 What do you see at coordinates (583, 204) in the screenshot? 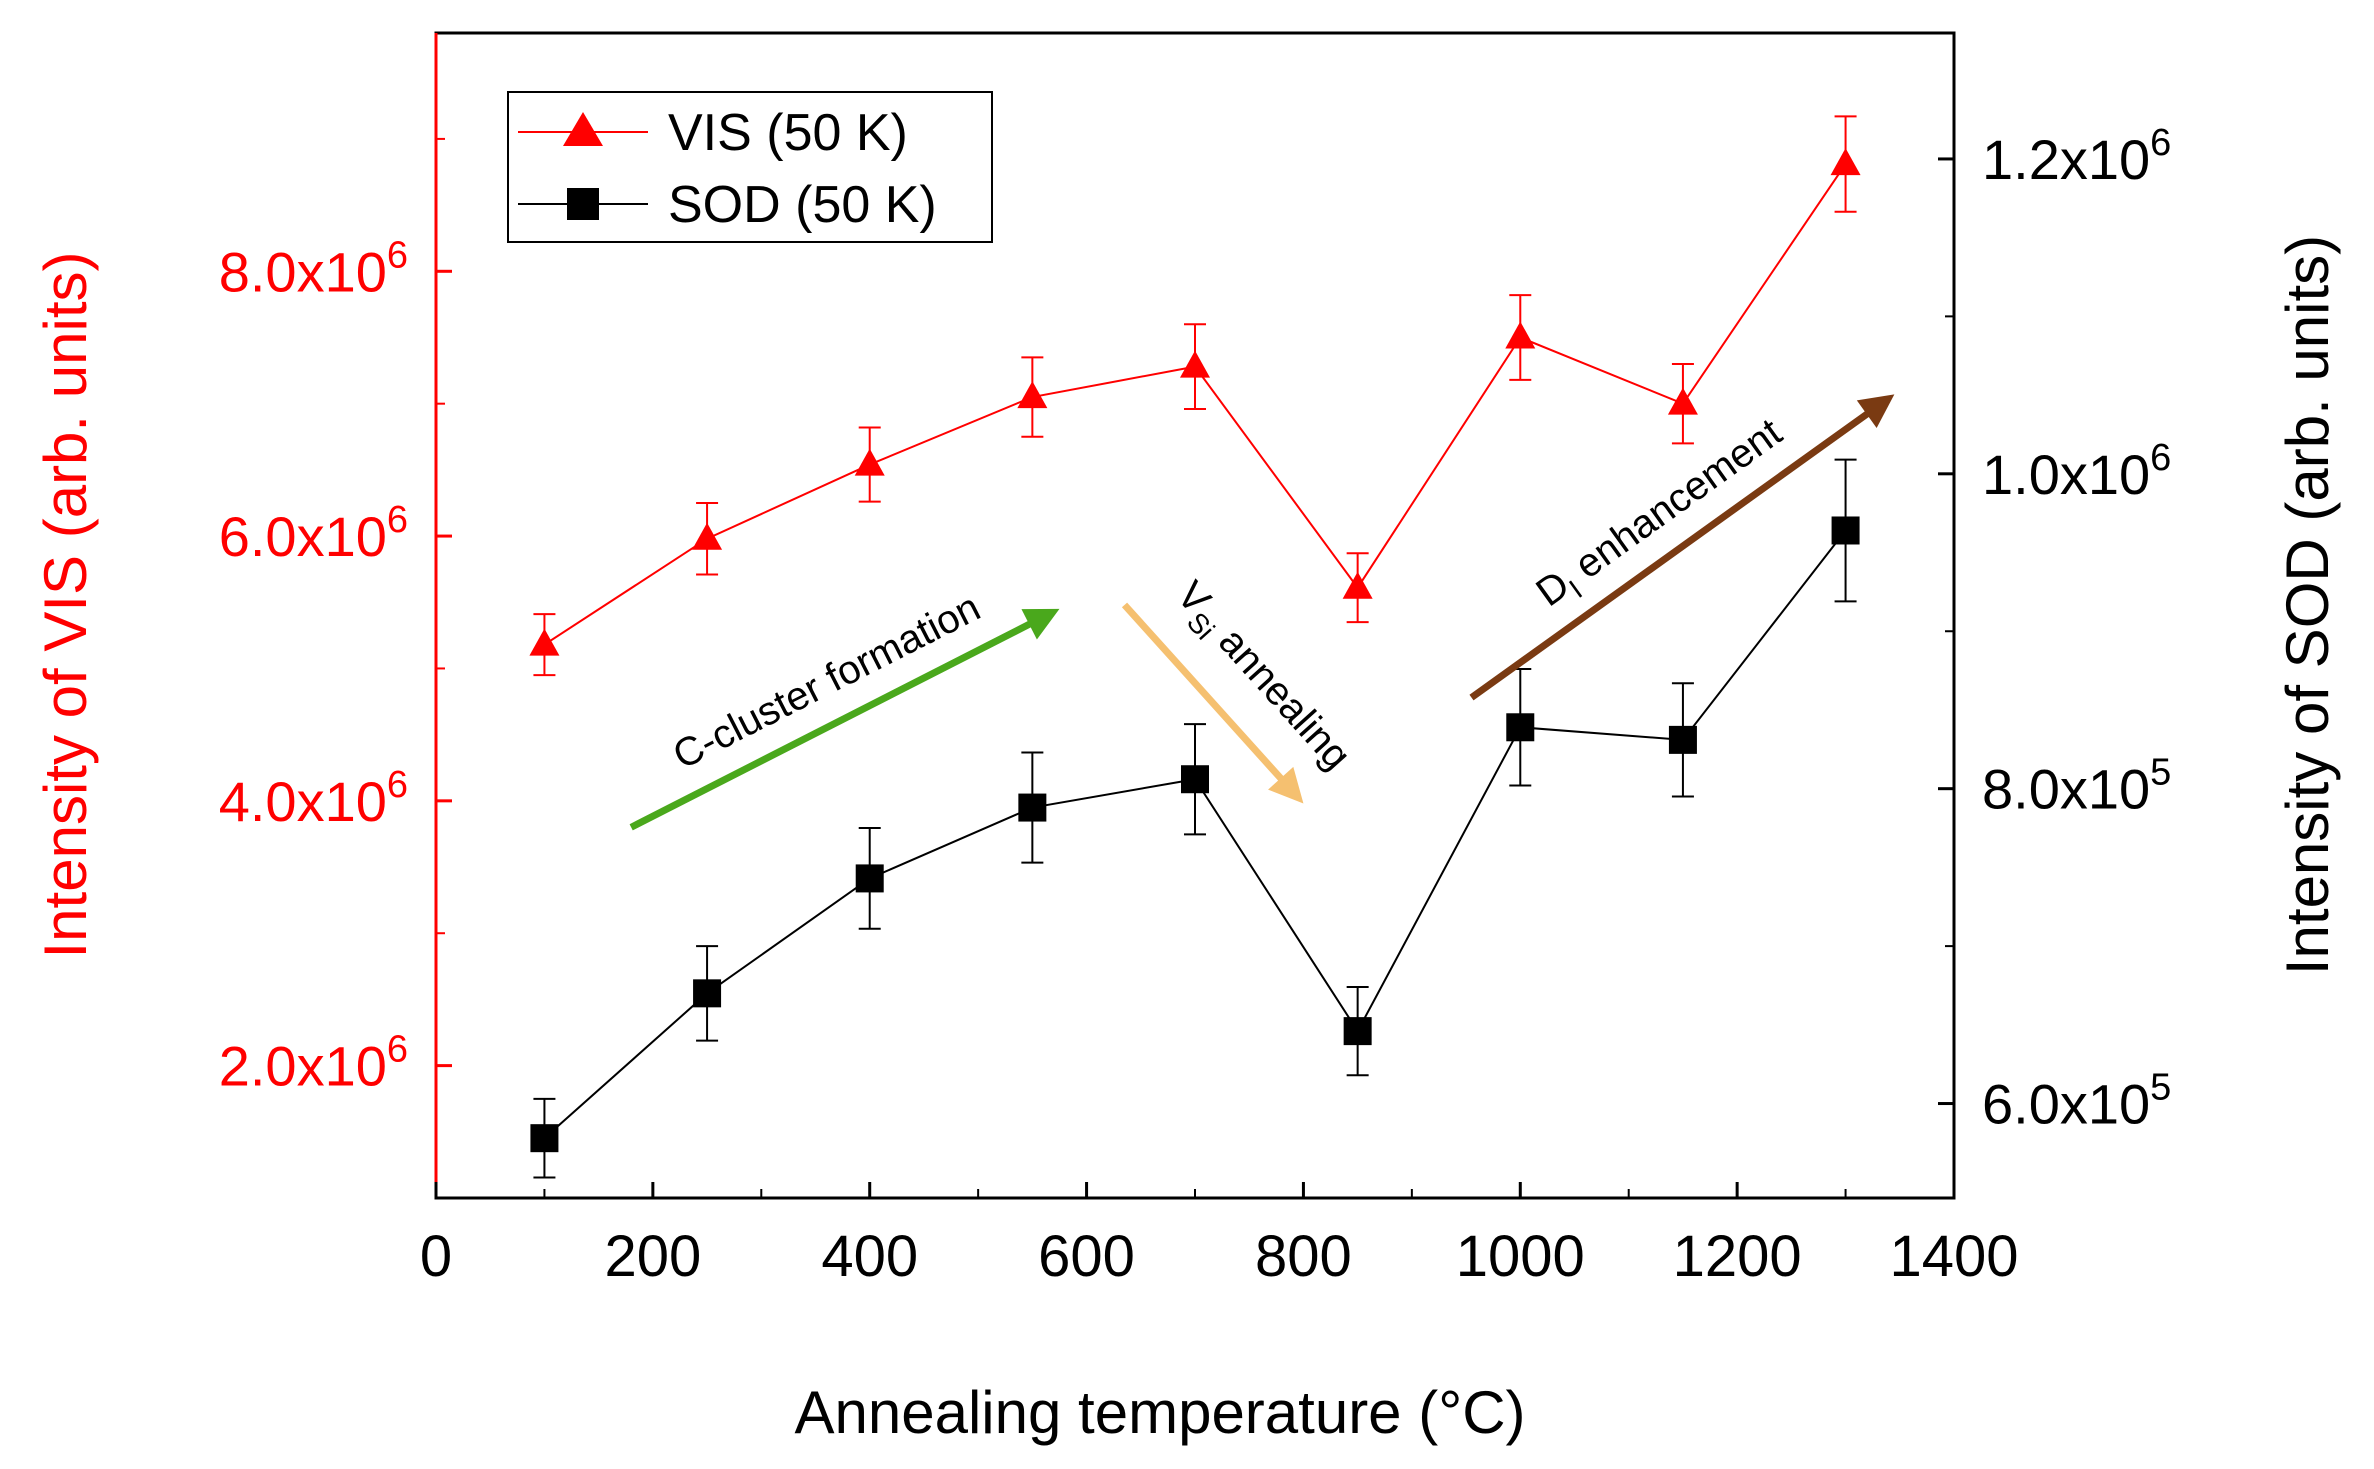
I see `legend-sod-marker` at bounding box center [583, 204].